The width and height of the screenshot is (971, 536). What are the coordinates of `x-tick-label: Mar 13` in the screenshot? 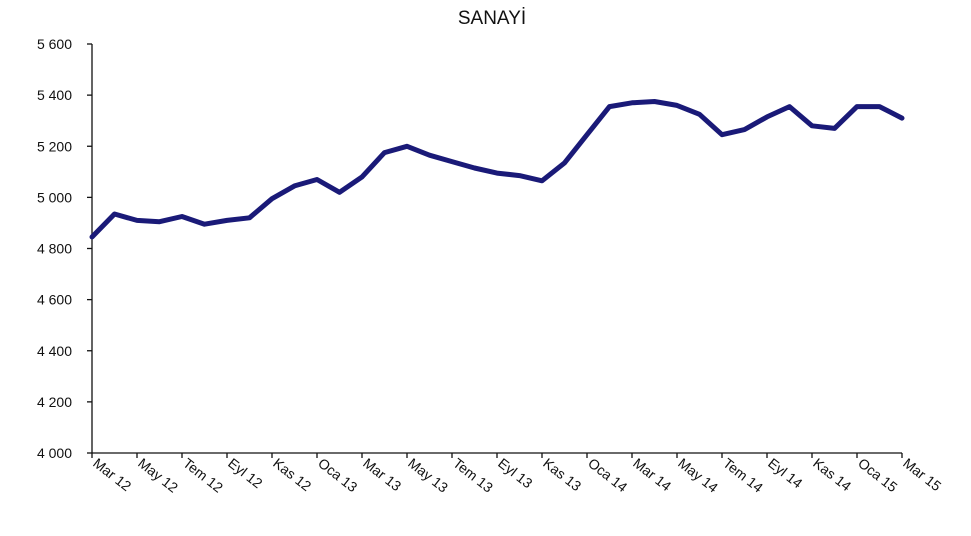 It's located at (382, 475).